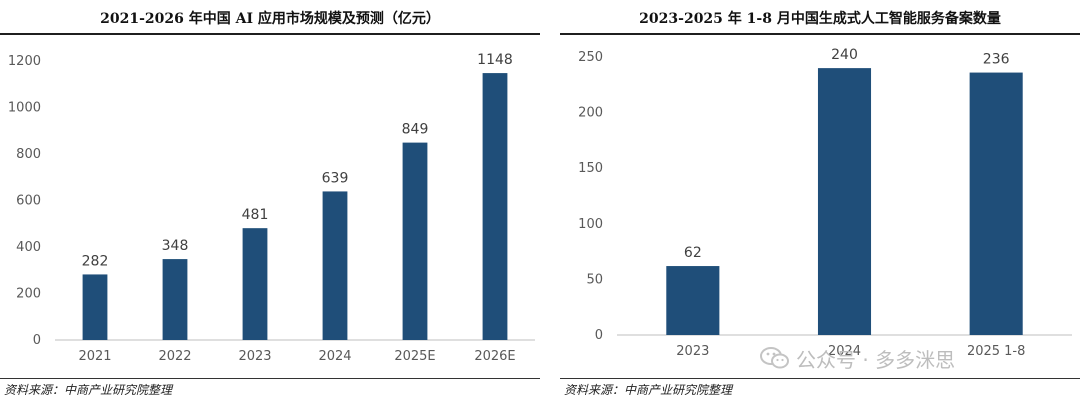 The width and height of the screenshot is (1080, 401). Describe the element at coordinates (28, 154) in the screenshot. I see `y-tick-label: 800` at that location.